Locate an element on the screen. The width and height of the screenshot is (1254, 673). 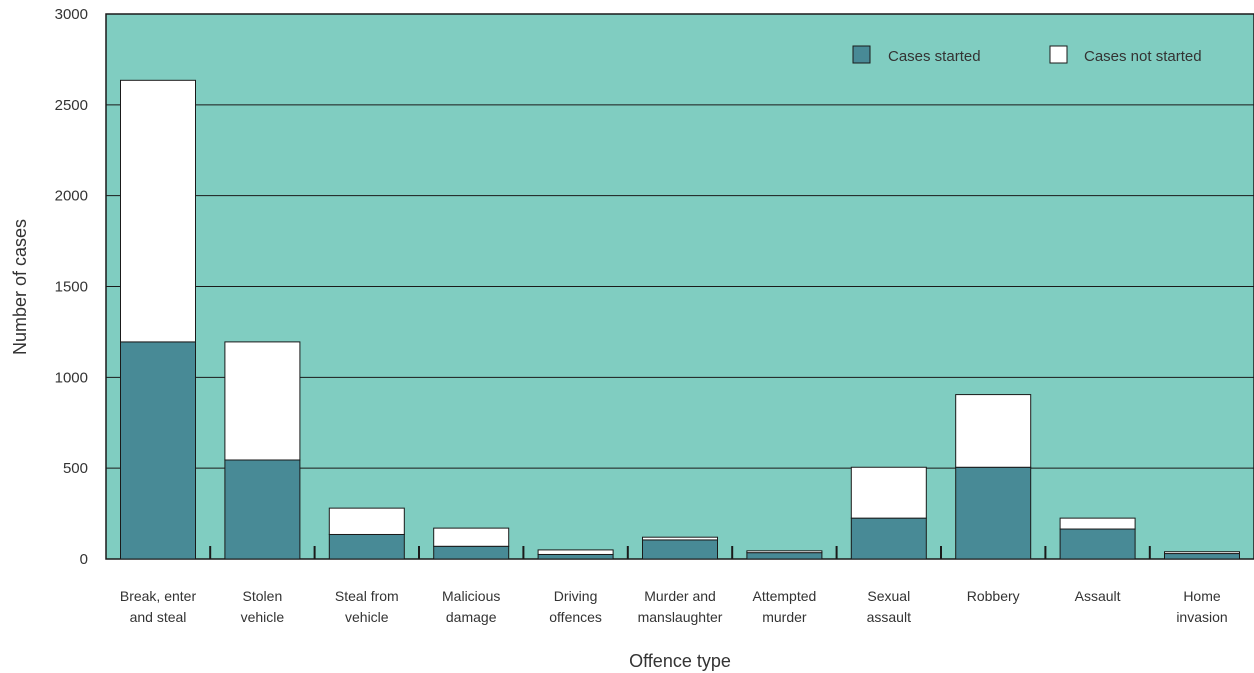
category-label-line: Attempted is located at coordinates (784, 596).